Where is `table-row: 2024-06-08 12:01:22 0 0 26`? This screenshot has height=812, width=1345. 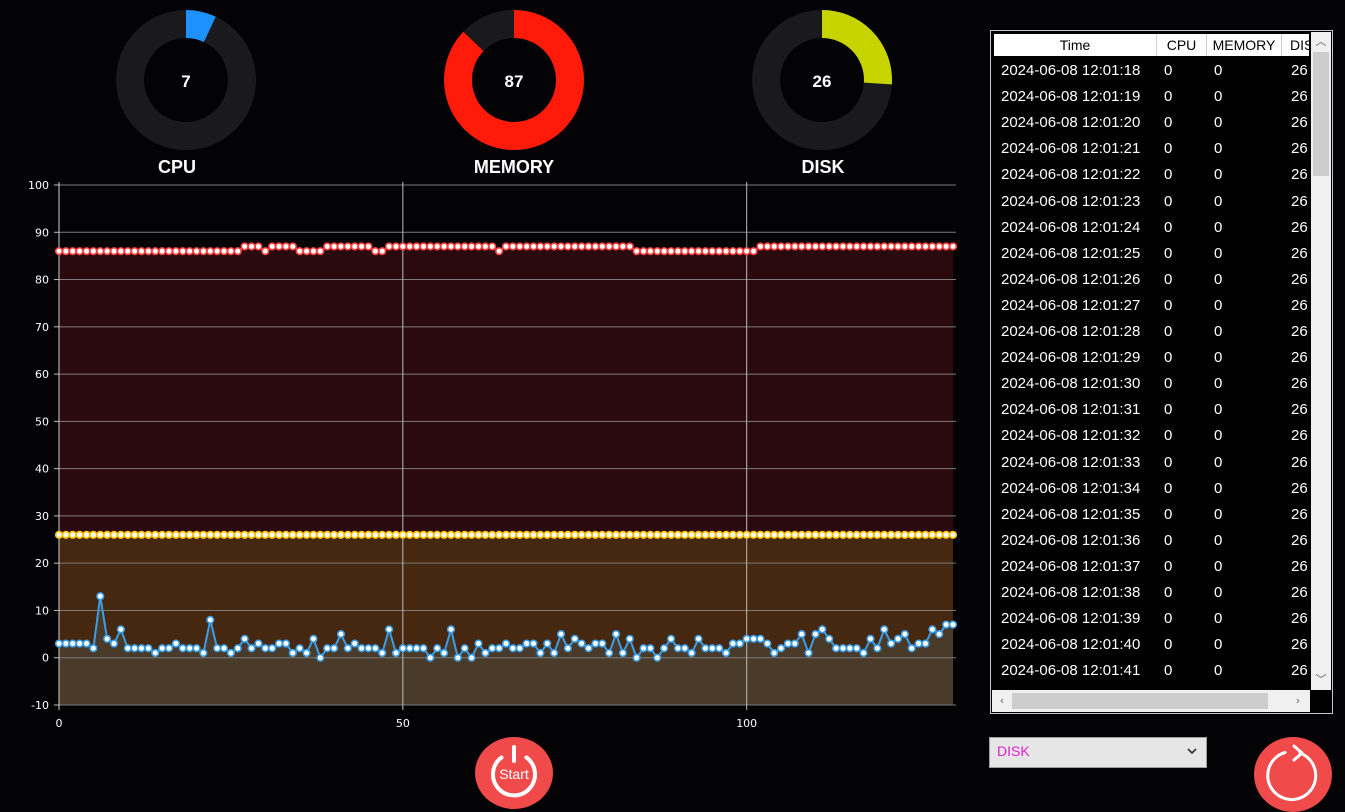
table-row: 2024-06-08 12:01:22 0 0 26 is located at coordinates (1151, 175).